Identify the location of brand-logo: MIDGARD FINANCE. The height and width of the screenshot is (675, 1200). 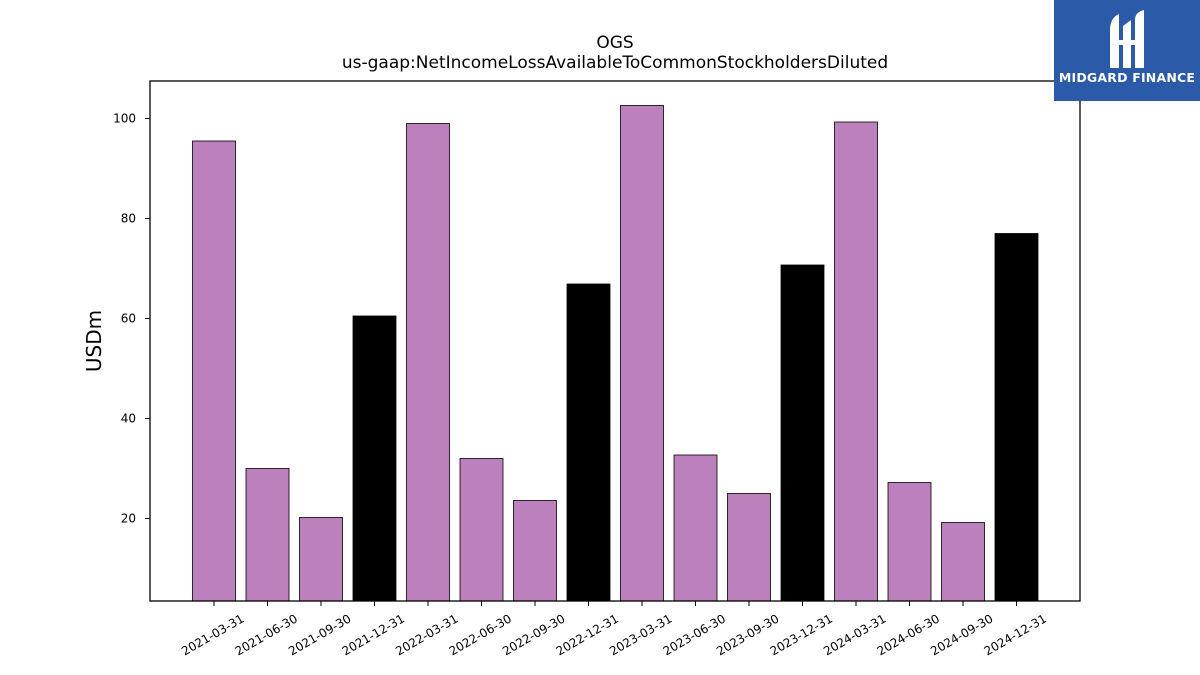
(1127, 50).